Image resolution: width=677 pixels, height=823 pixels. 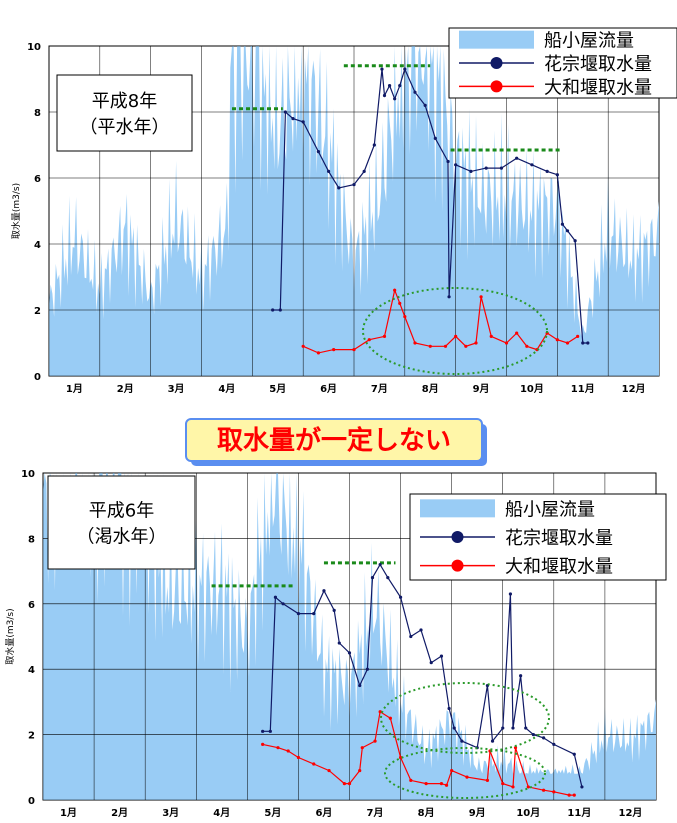 What do you see at coordinates (37, 245) in the screenshot?
I see `y-tick-label: 4` at bounding box center [37, 245].